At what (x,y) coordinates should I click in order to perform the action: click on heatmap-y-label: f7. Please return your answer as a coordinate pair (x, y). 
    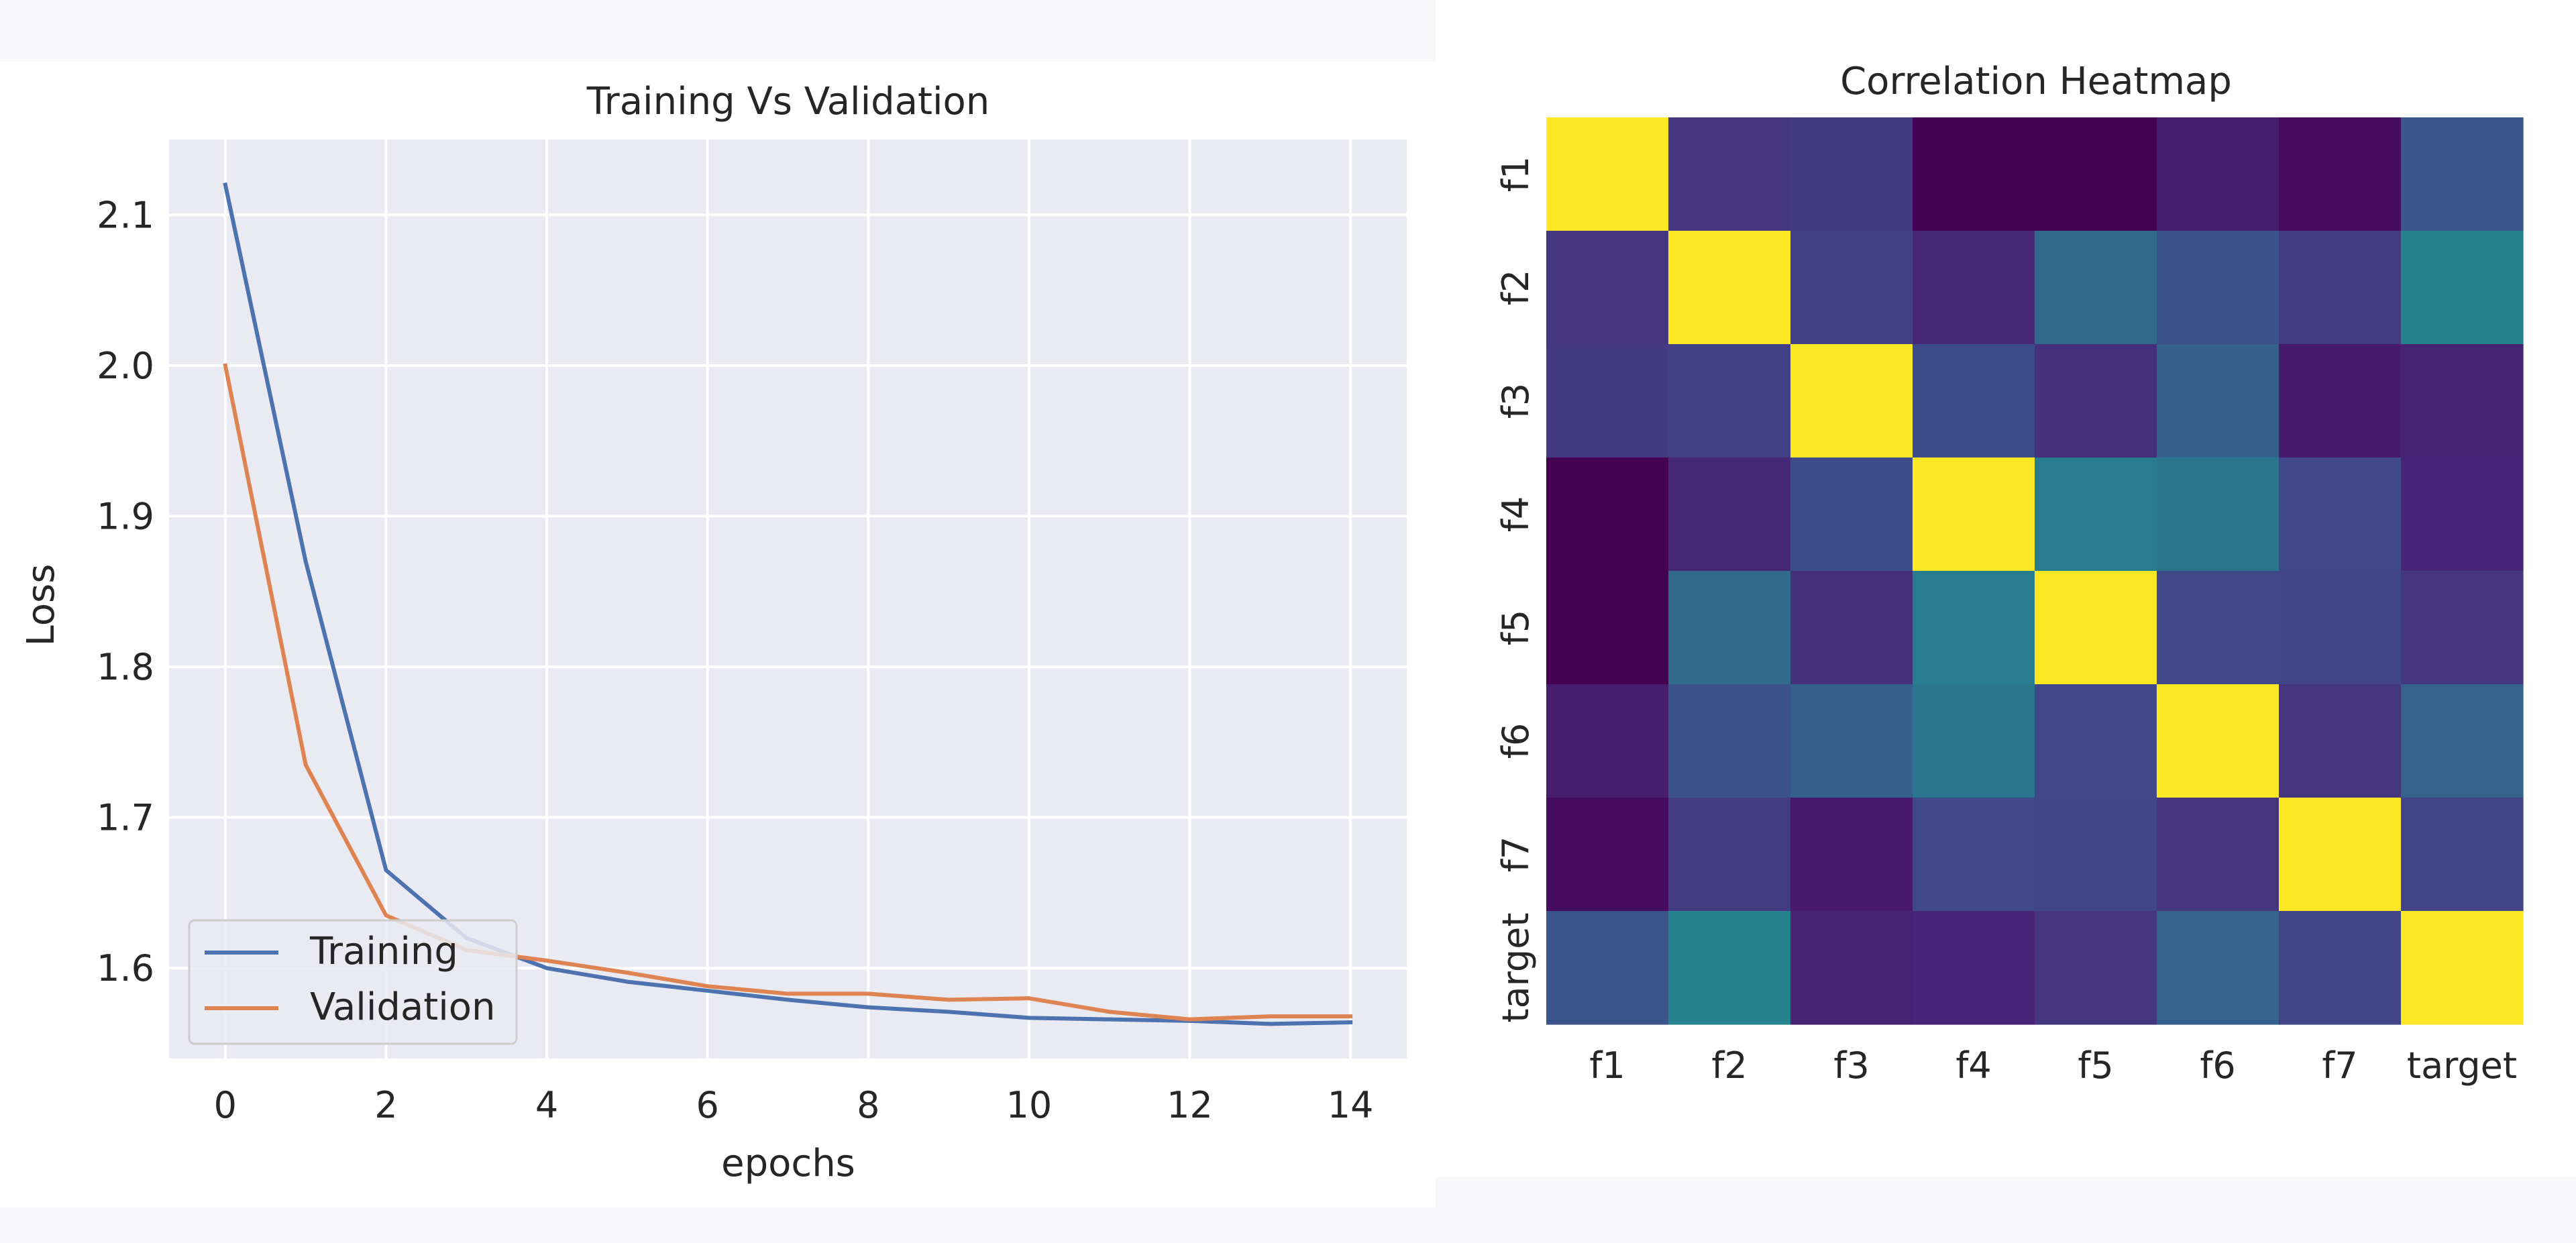
    Looking at the image, I should click on (1516, 854).